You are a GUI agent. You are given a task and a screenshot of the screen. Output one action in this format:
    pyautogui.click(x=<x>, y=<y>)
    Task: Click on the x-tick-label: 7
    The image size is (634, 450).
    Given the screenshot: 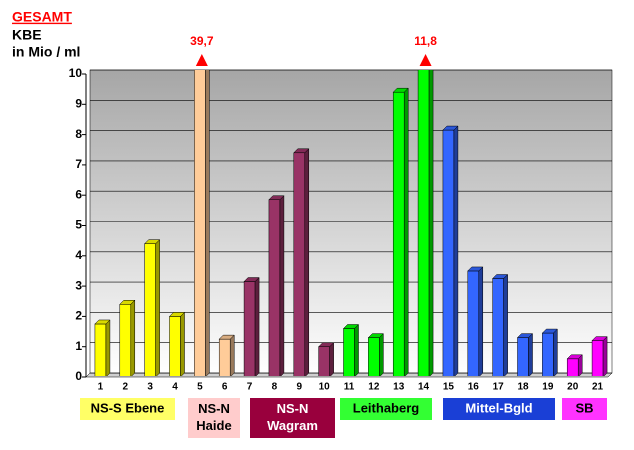 What is the action you would take?
    pyautogui.click(x=250, y=387)
    